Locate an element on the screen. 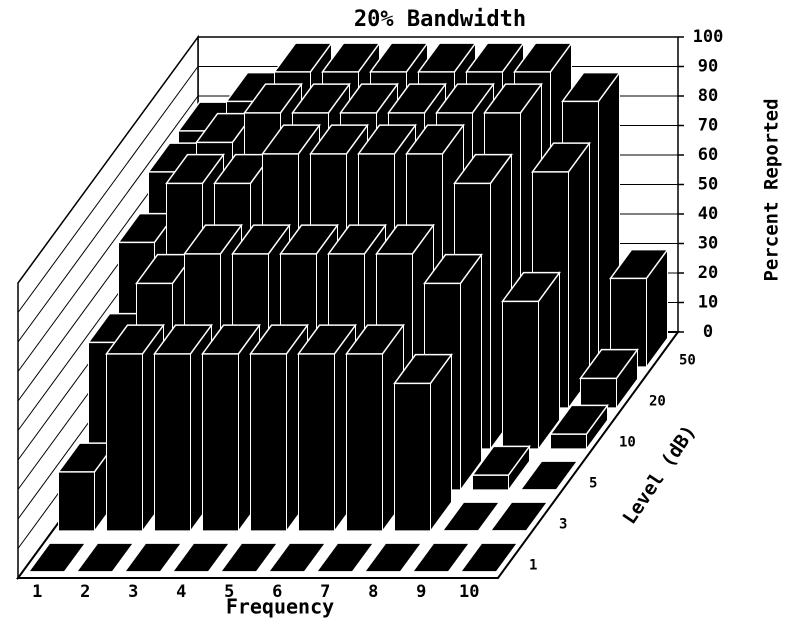 This screenshot has width=787, height=626. x-tick-label: 8 is located at coordinates (373, 592).